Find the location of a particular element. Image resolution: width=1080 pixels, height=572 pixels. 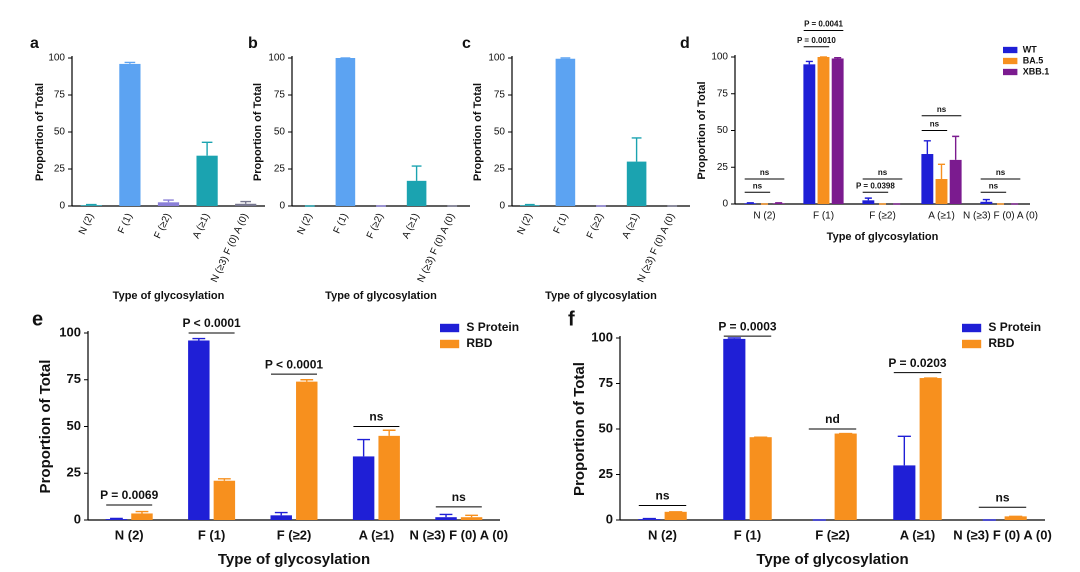

panel-label: b is located at coordinates (253, 43).